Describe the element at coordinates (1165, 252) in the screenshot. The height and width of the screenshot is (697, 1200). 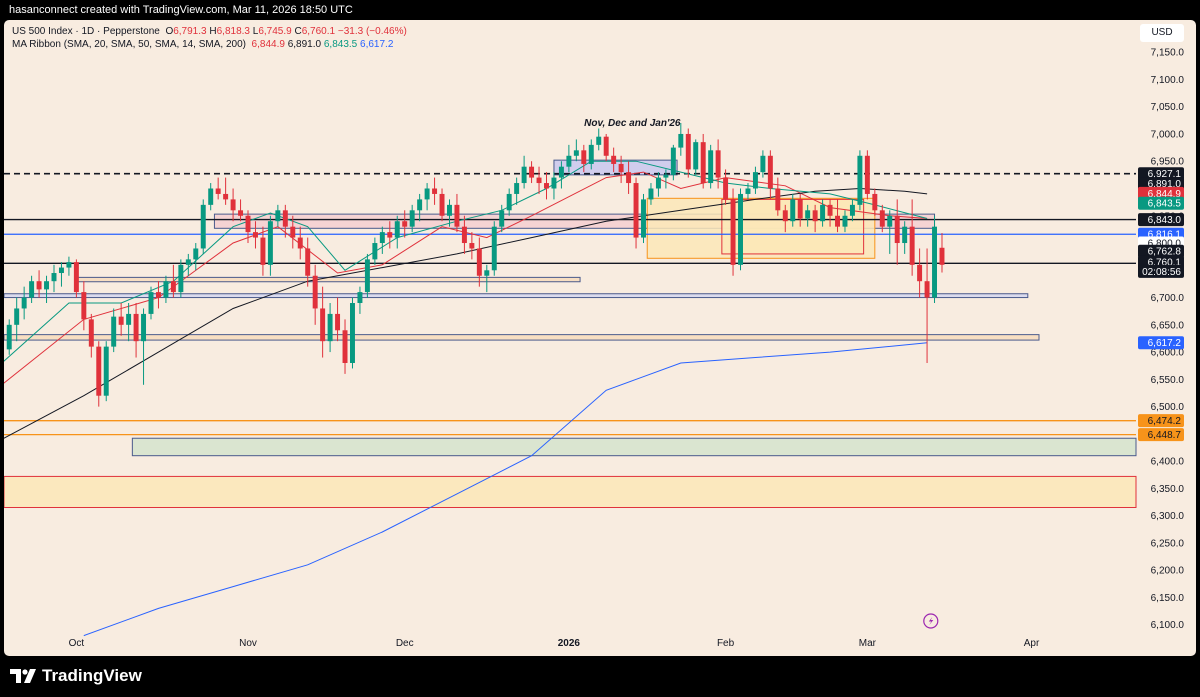
I see `price-label: 6,762.8` at that location.